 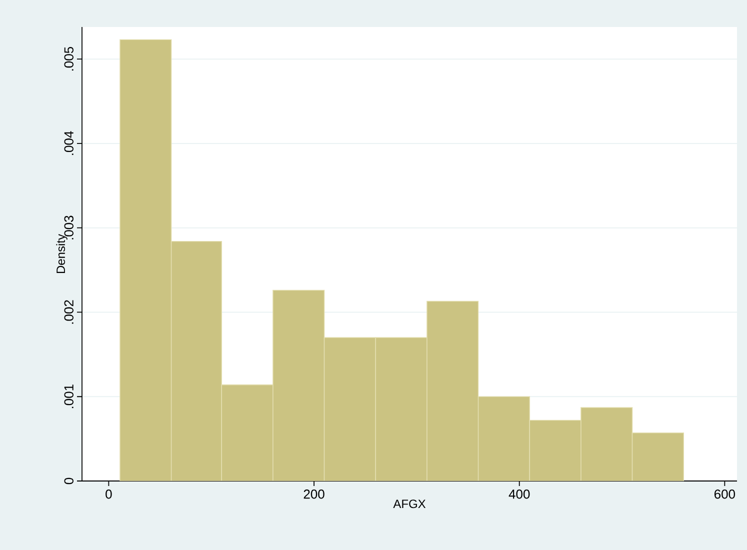 I want to click on y-tick-label: 0, so click(x=69, y=481).